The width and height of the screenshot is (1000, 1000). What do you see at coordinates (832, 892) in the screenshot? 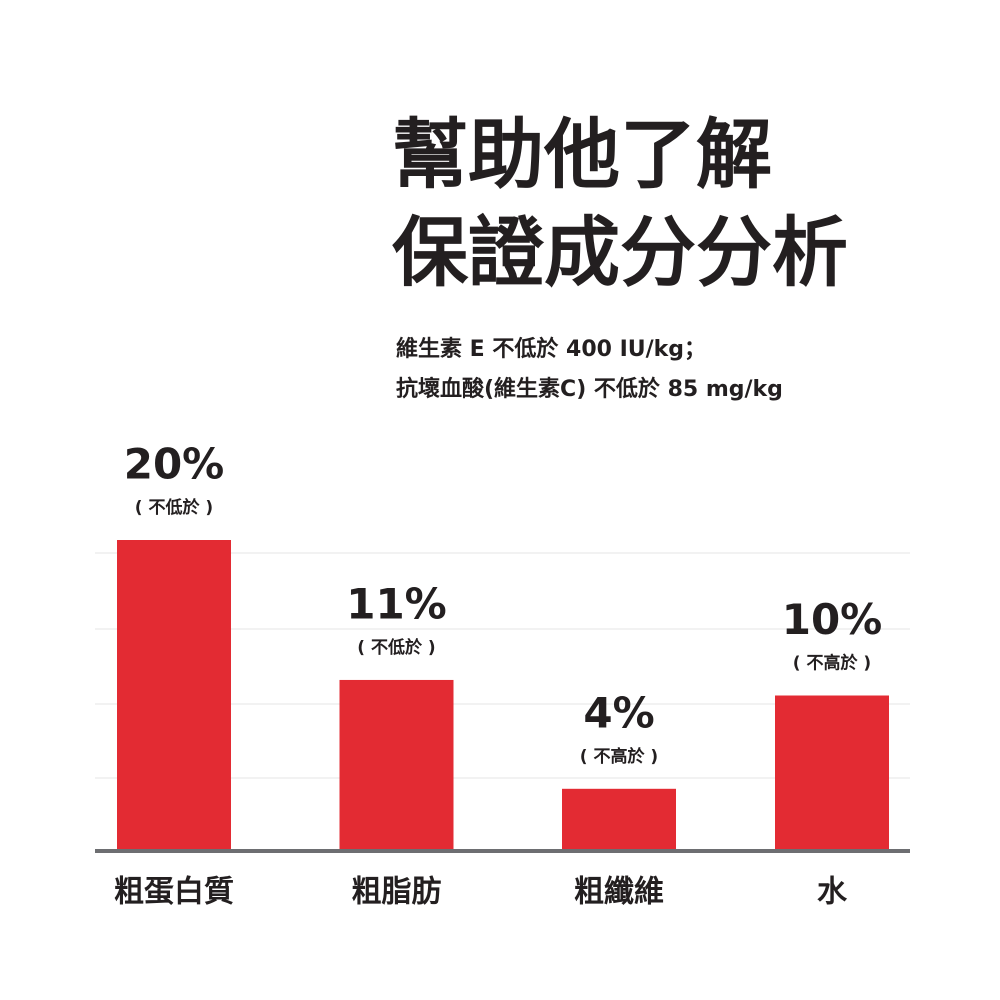
I see `x-tick-label: 水` at bounding box center [832, 892].